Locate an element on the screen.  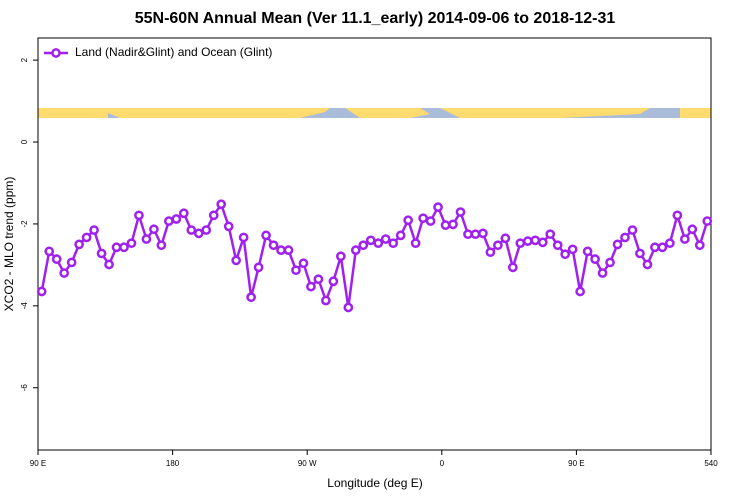
legend-marker is located at coordinates (56, 53).